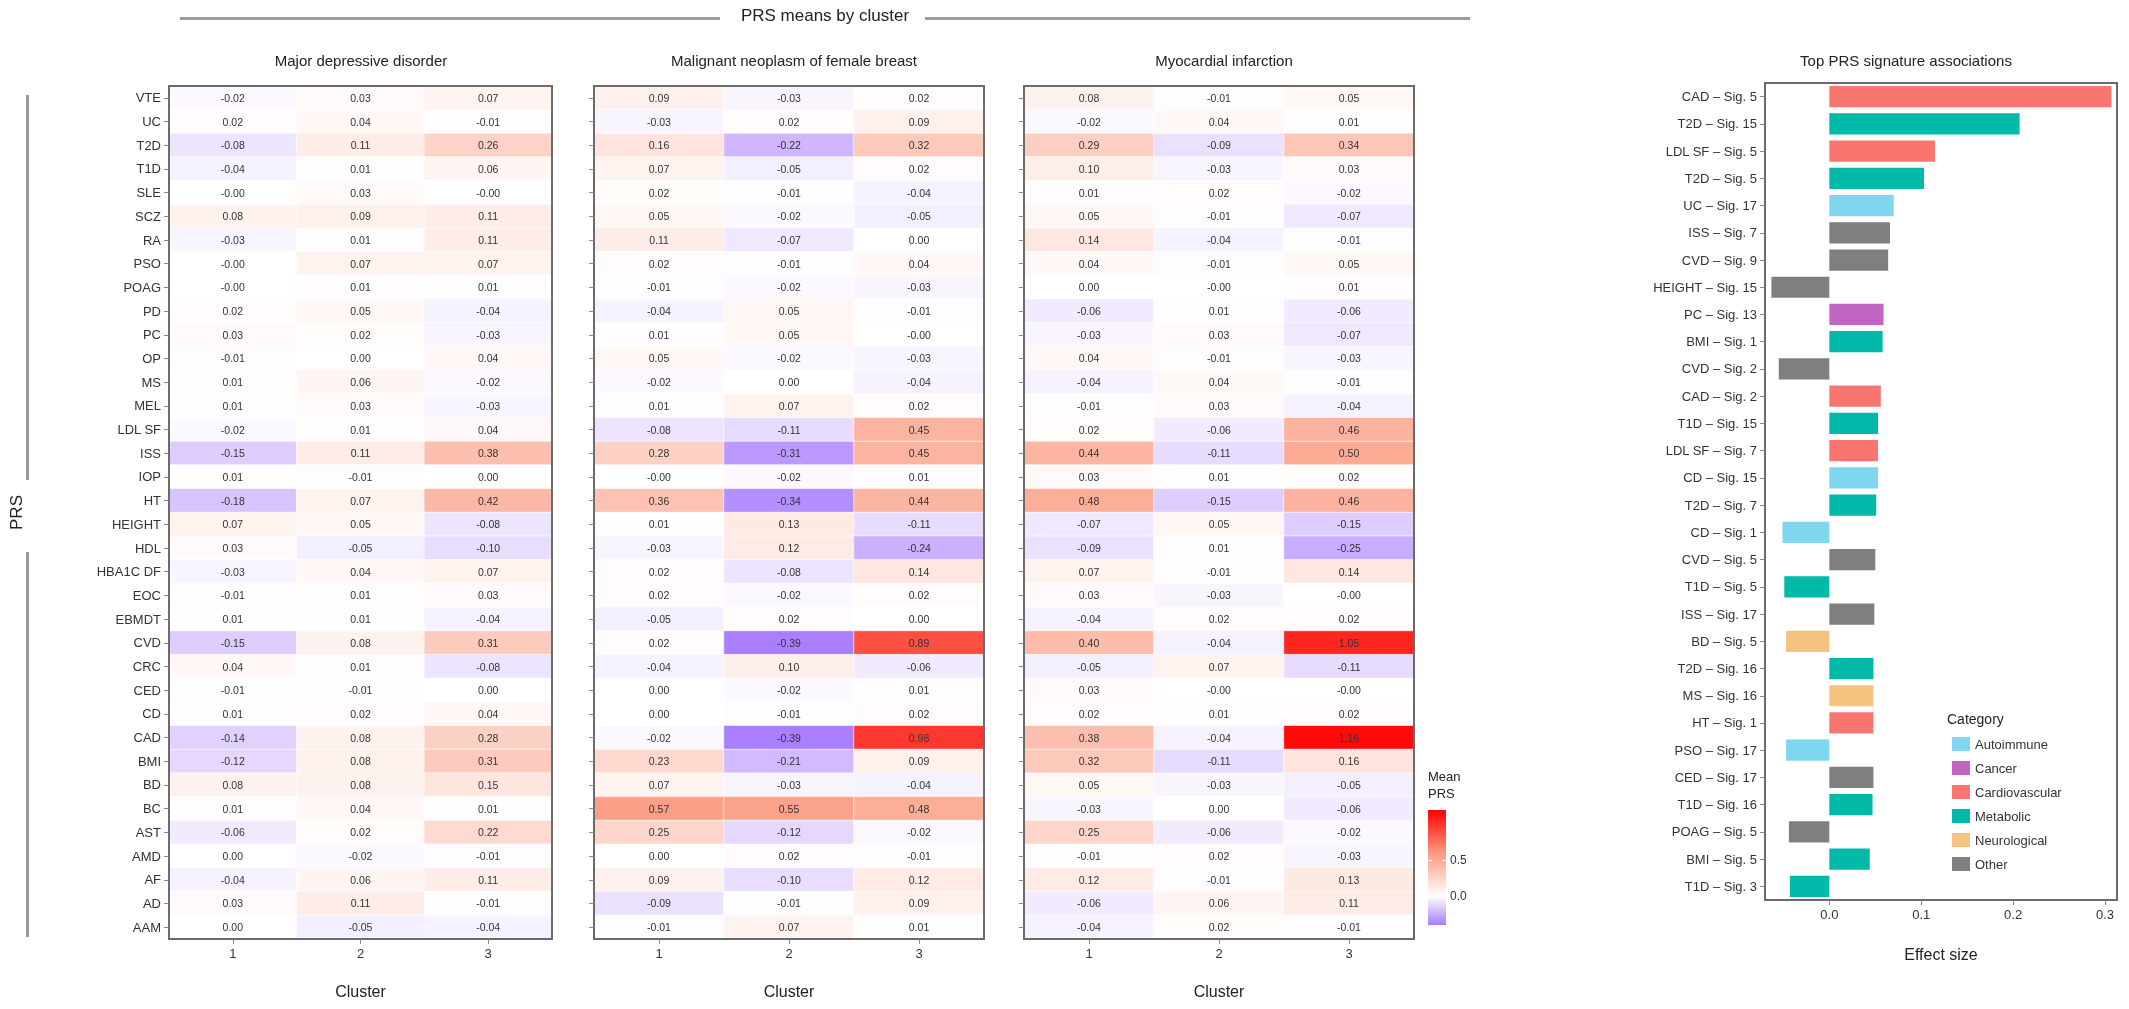  Describe the element at coordinates (232, 642) in the screenshot. I see `data-label: -0.15` at that location.